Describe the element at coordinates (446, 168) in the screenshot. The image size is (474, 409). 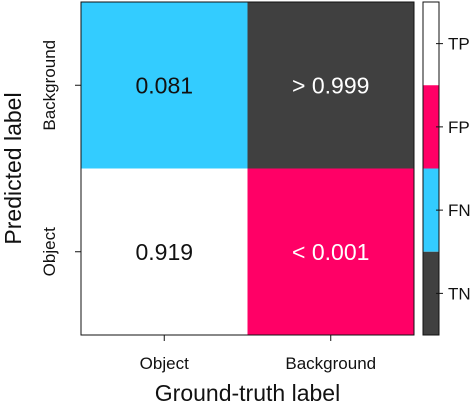
I see `legend: TP FP FN TN` at that location.